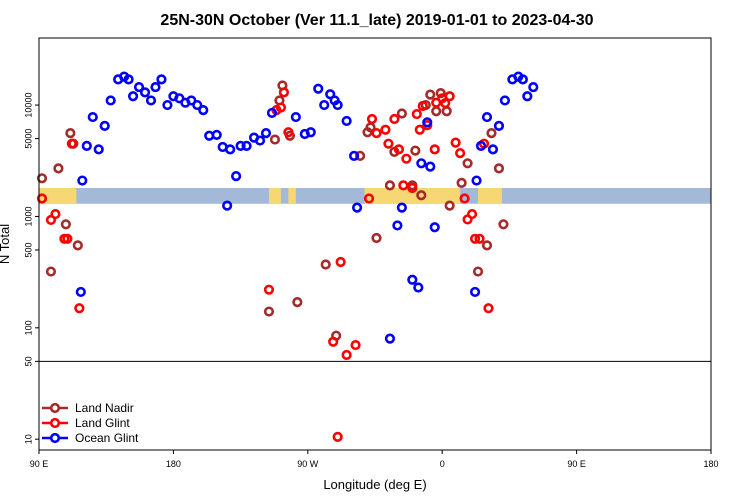 This screenshot has height=500, width=750. What do you see at coordinates (55, 438) in the screenshot?
I see `legend-marker` at bounding box center [55, 438].